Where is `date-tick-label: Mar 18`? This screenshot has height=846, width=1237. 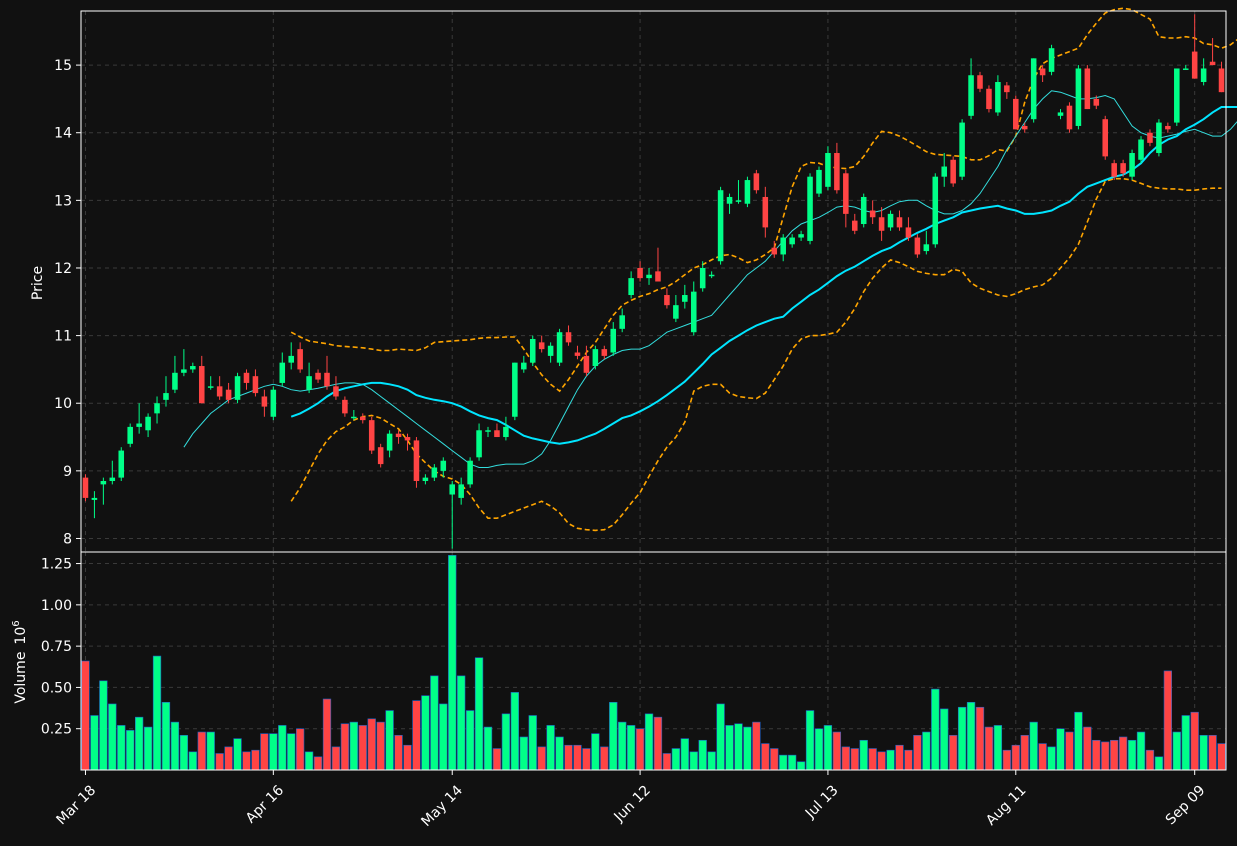 date-tick-label: Mar 18 is located at coordinates (76, 805).